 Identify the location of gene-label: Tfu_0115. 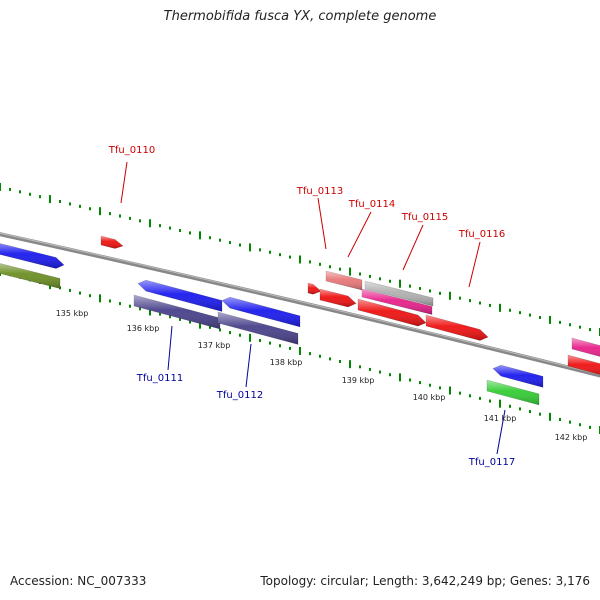
(424, 217).